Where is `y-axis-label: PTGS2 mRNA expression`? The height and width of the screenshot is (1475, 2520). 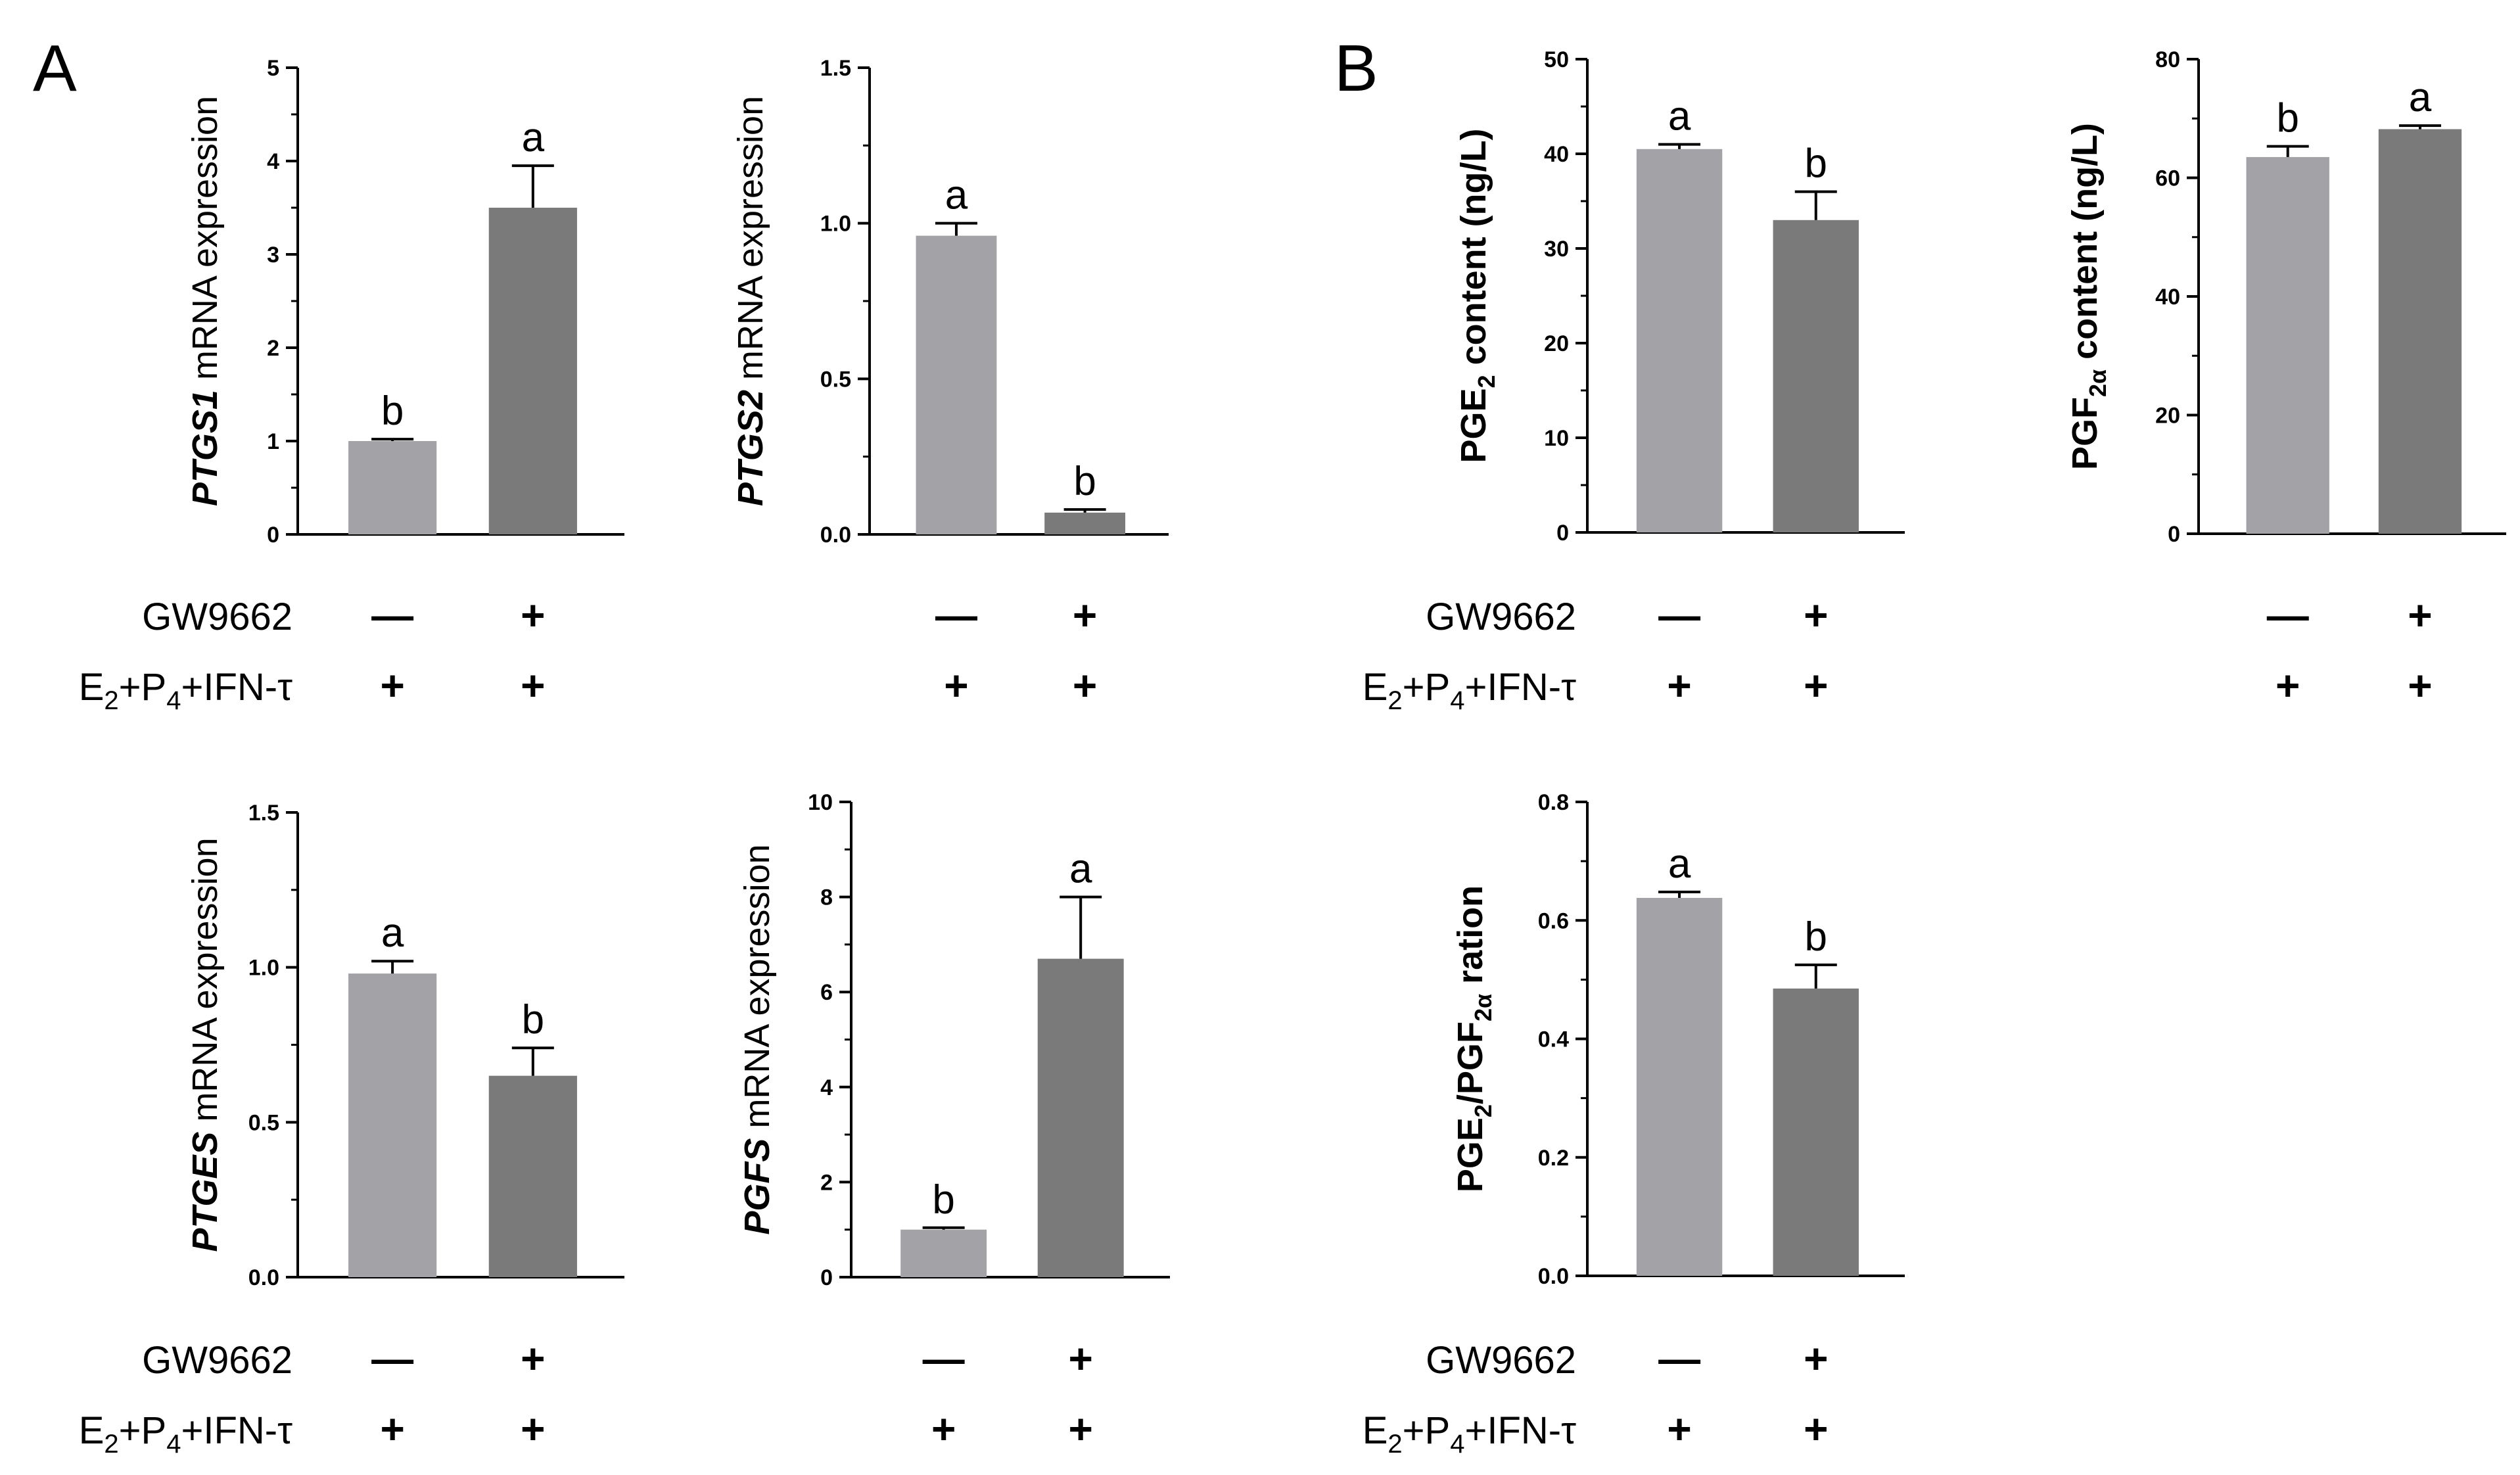
y-axis-label: PTGS2 mRNA expression is located at coordinates (750, 301).